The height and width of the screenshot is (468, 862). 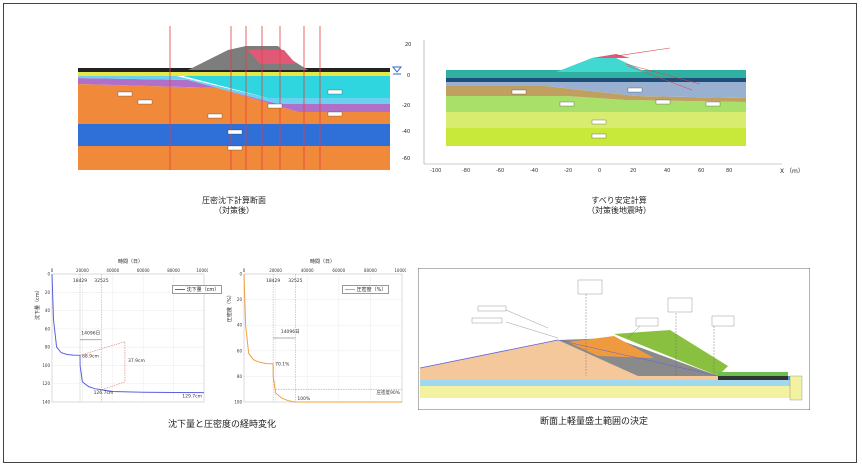 What do you see at coordinates (203, 290) in the screenshot?
I see `panel3-legend-label: 沈下量（cm）` at bounding box center [203, 290].